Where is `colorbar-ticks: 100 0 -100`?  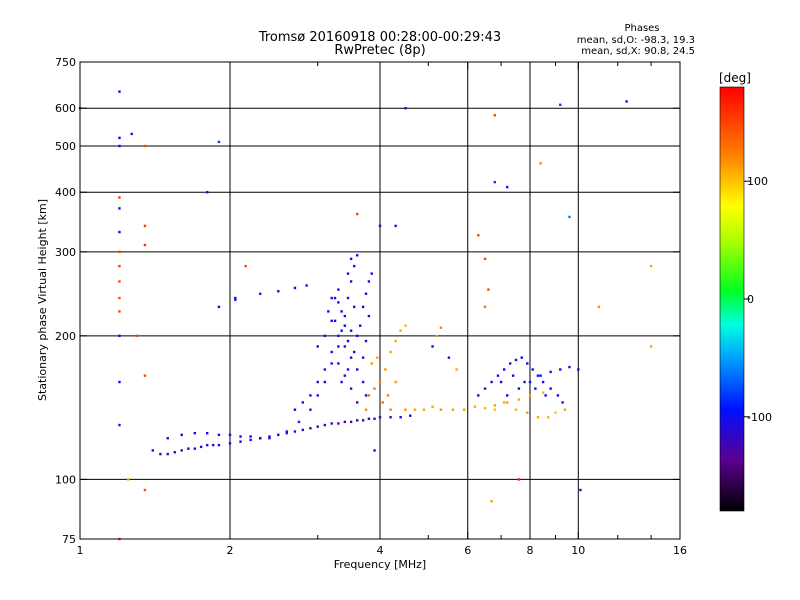
colorbar-ticks: 100 0 -100 is located at coordinates (758, 299).